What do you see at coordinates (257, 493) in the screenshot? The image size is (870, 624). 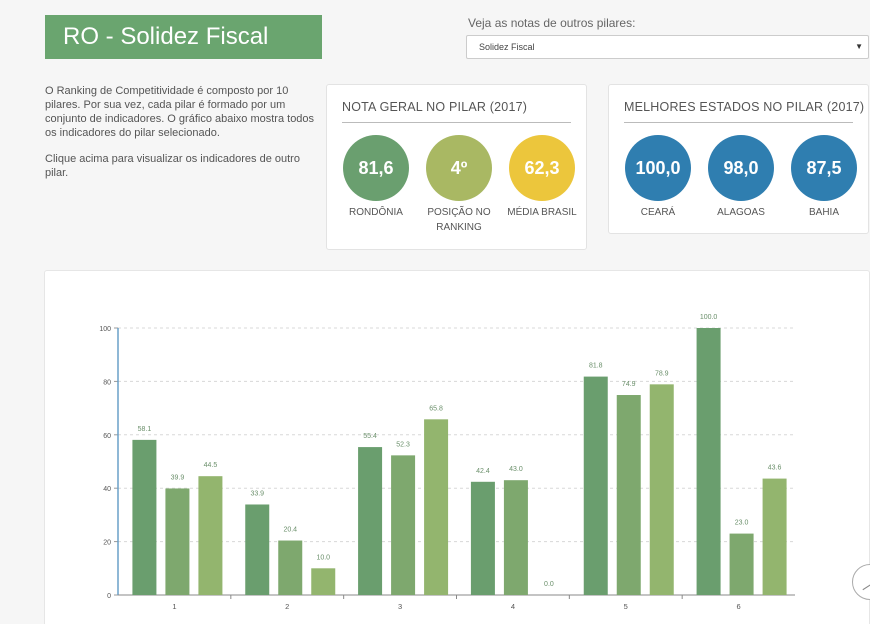 I see `data-label: 33.9` at bounding box center [257, 493].